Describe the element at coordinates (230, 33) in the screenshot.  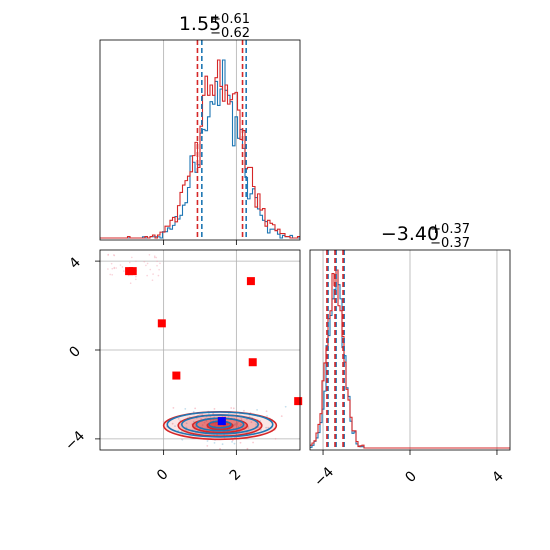
I see `marginal-x-title-lower: −0.62` at that location.